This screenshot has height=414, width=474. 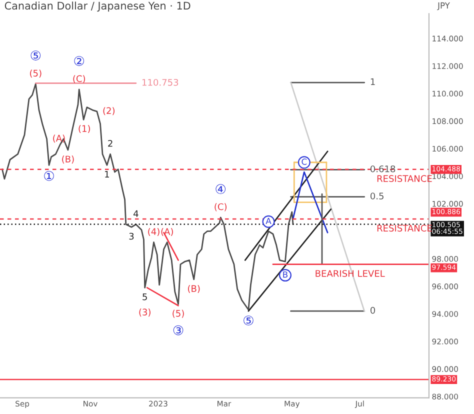 I want to click on annotation: 0, so click(x=373, y=310).